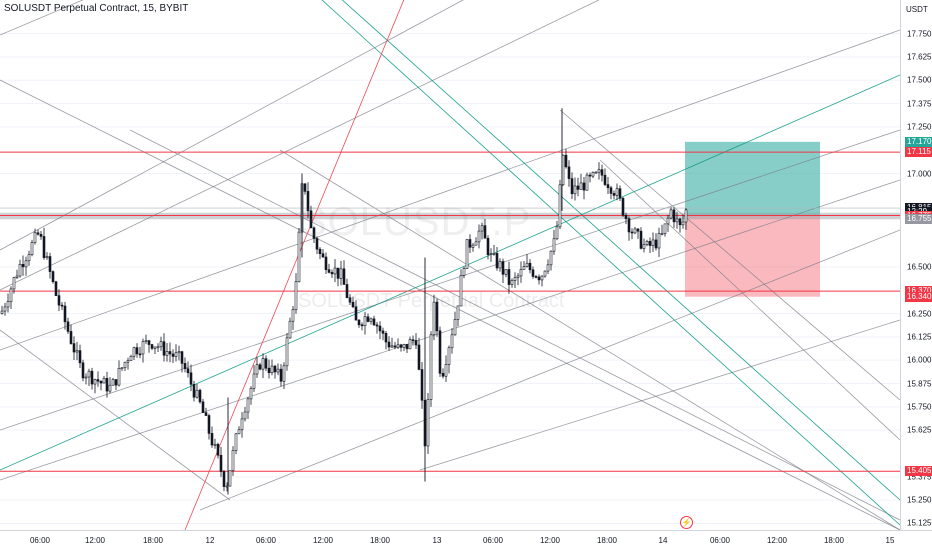 This screenshot has height=550, width=932. Describe the element at coordinates (834, 540) in the screenshot. I see `time-tick: 18:00` at that location.